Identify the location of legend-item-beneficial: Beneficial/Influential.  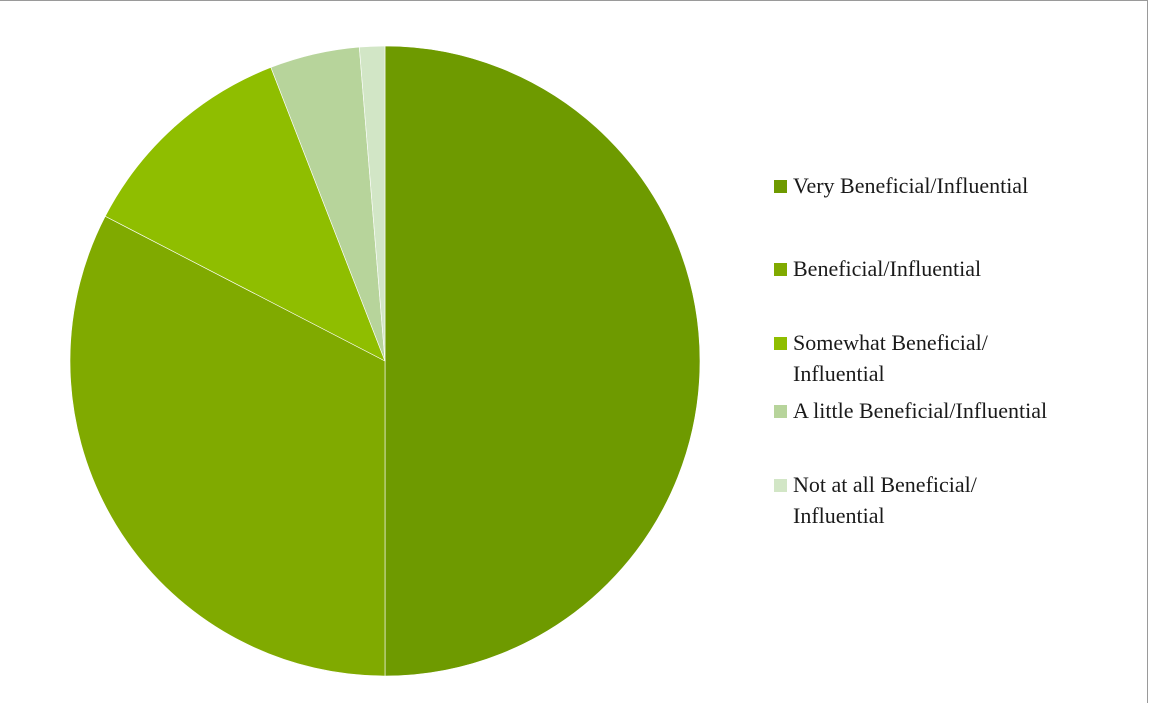
(957, 268).